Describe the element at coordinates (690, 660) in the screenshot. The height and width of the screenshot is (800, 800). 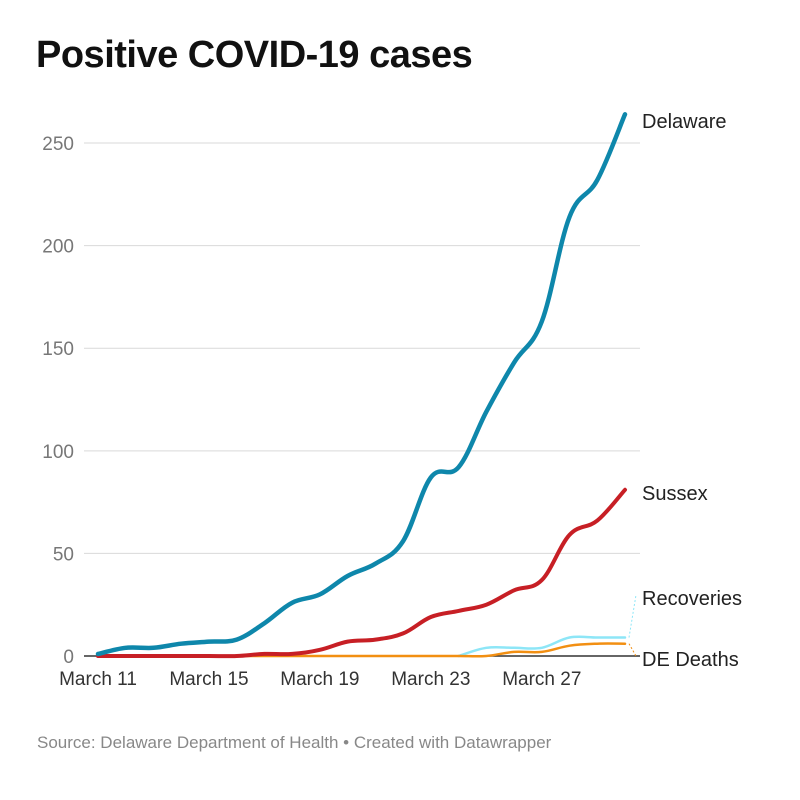
I see `series-label-de-deaths: DE Deaths` at that location.